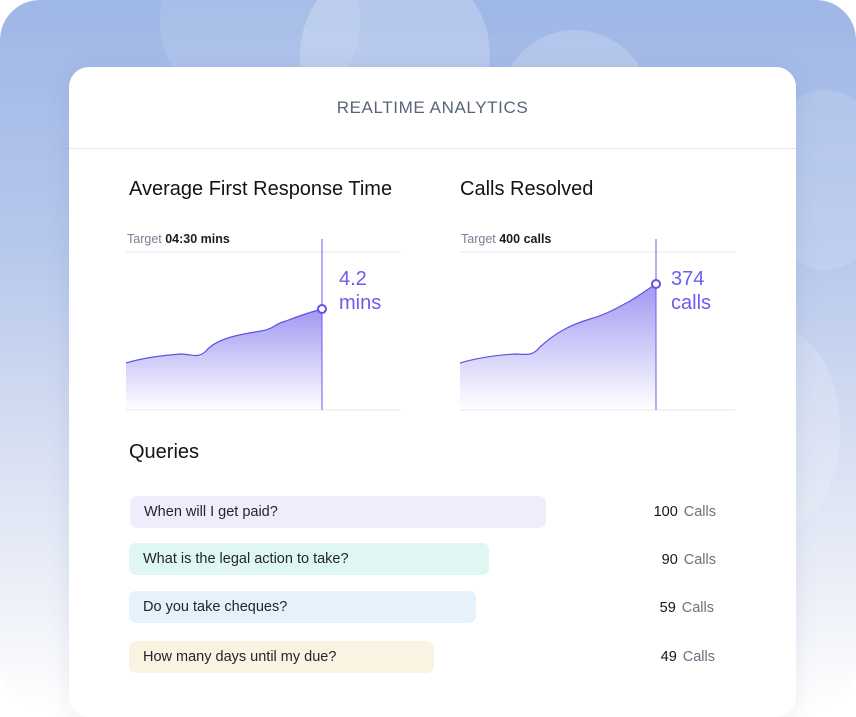 The image size is (856, 717). What do you see at coordinates (525, 239) in the screenshot?
I see `calls-target-value: 400 calls` at bounding box center [525, 239].